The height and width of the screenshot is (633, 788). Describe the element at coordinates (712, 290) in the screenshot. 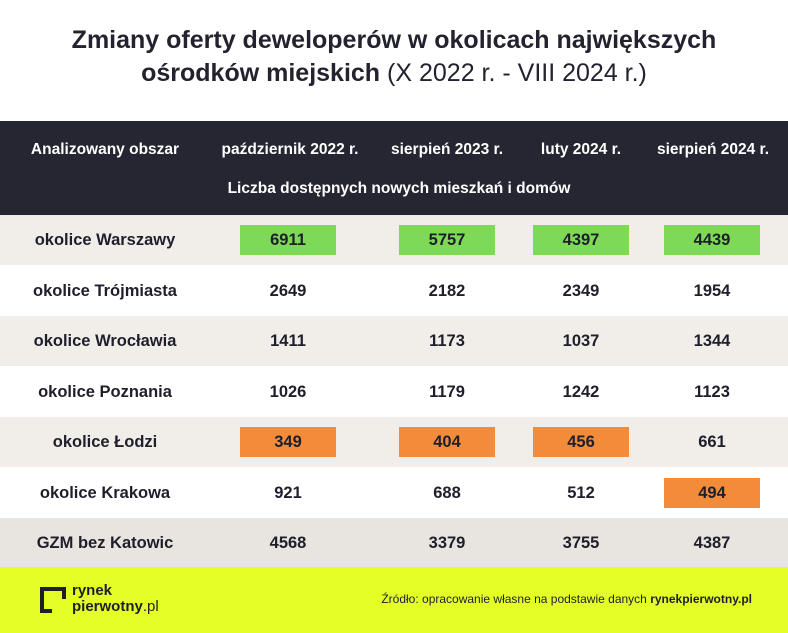

I see `table-cell: 1954` at that location.